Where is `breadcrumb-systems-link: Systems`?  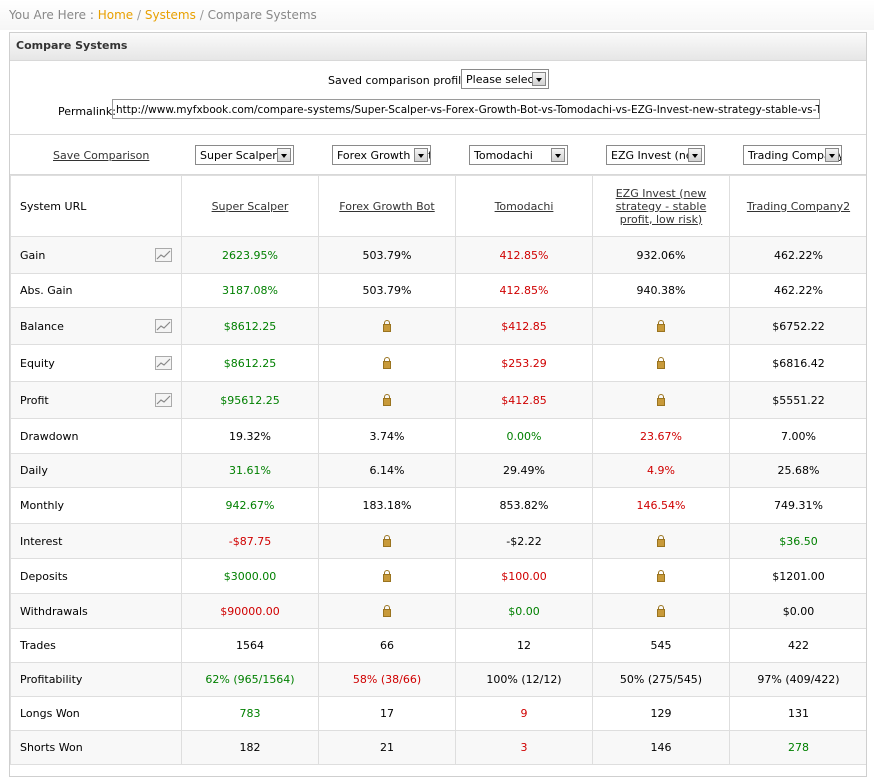
breadcrumb-systems-link: Systems is located at coordinates (170, 15).